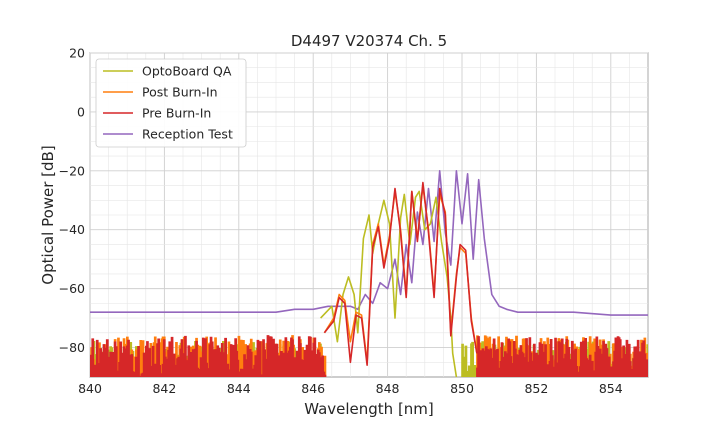 Image resolution: width=720 pixels, height=432 pixels. Describe the element at coordinates (72, 347) in the screenshot. I see `y-tick-label: −80` at that location.